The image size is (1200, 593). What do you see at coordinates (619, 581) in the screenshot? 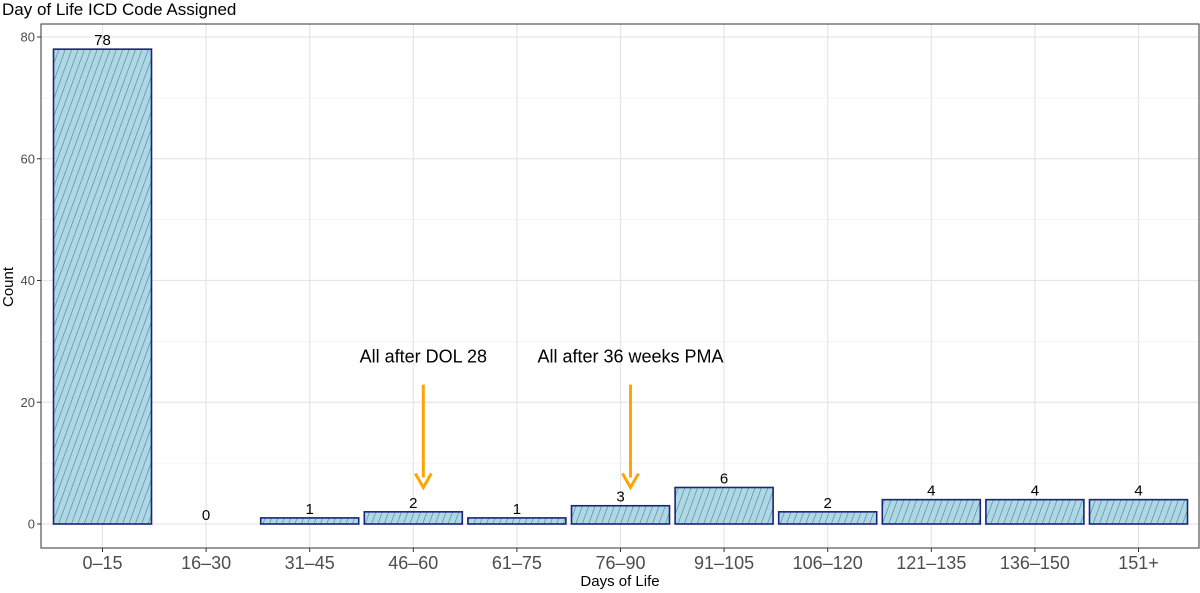
I see `x-axis-title: Days of Life` at bounding box center [619, 581].